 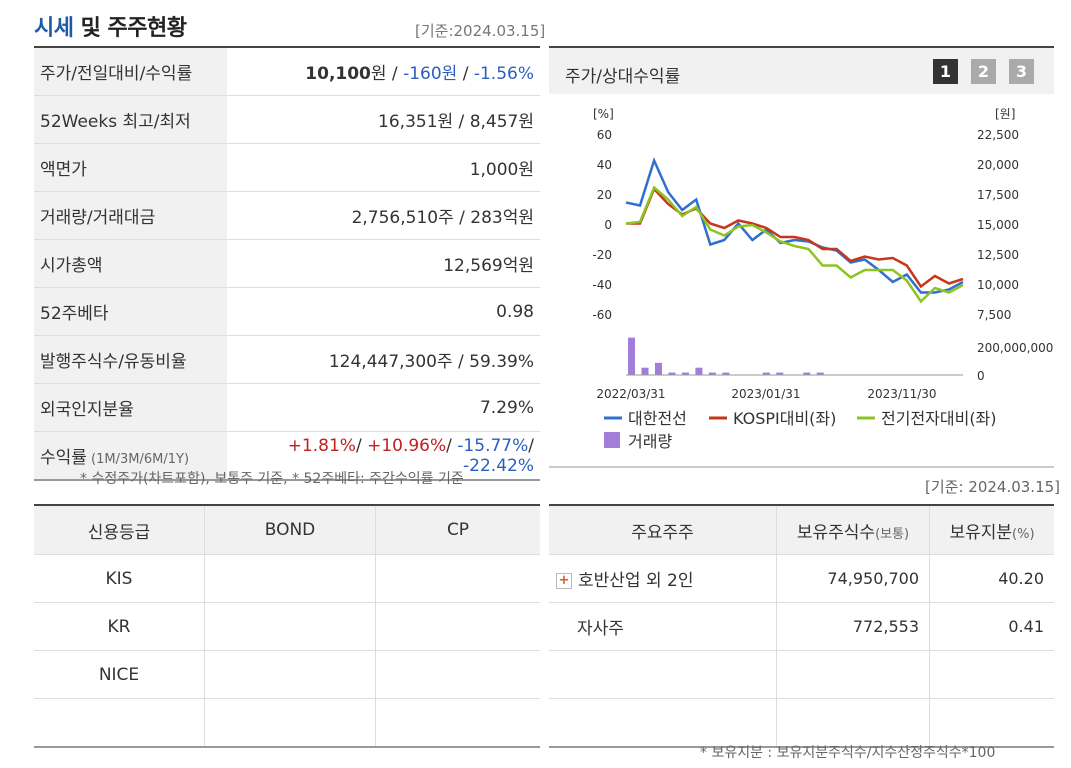 I want to click on pct: 40.20, so click(x=991, y=578).